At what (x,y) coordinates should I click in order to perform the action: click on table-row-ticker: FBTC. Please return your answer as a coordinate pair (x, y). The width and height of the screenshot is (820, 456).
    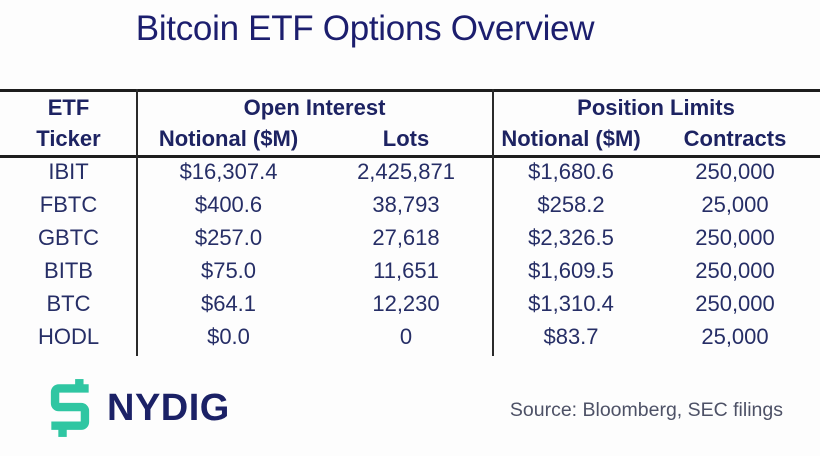
    Looking at the image, I should click on (68, 204).